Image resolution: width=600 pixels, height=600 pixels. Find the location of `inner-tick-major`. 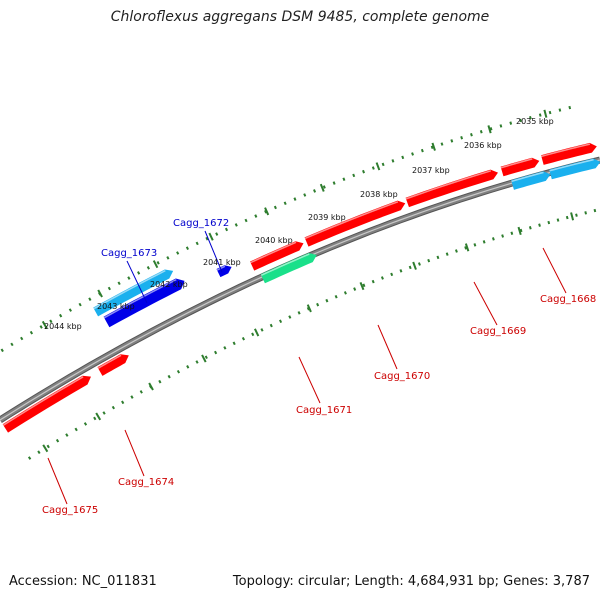

inner-tick-major is located at coordinates (519, 231).